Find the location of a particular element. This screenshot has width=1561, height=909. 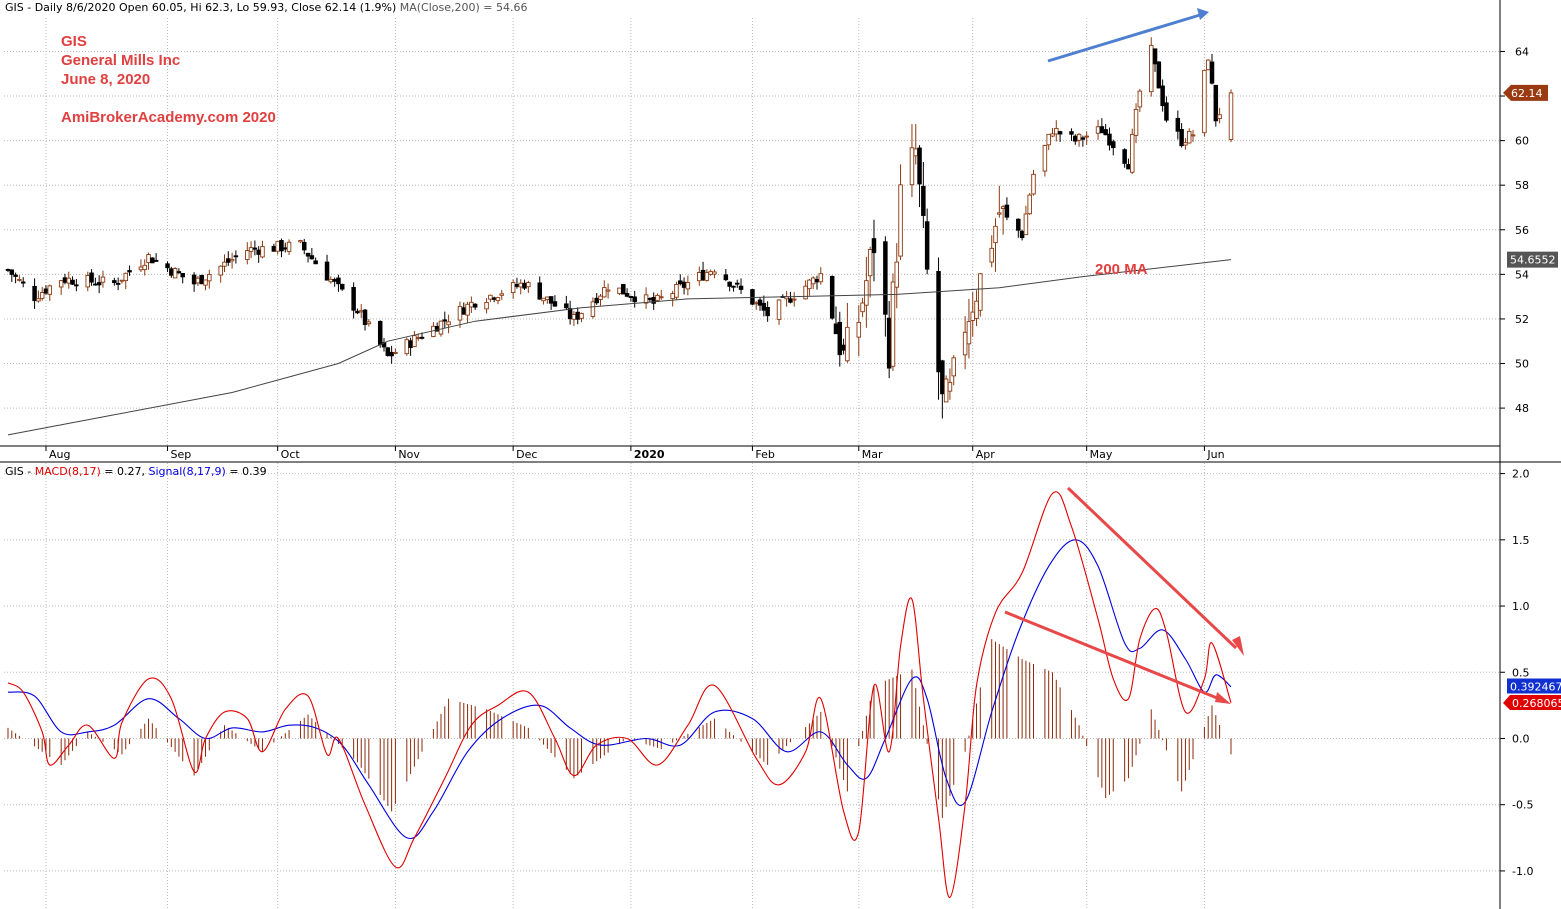

x-axis-label: Feb is located at coordinates (764, 454).